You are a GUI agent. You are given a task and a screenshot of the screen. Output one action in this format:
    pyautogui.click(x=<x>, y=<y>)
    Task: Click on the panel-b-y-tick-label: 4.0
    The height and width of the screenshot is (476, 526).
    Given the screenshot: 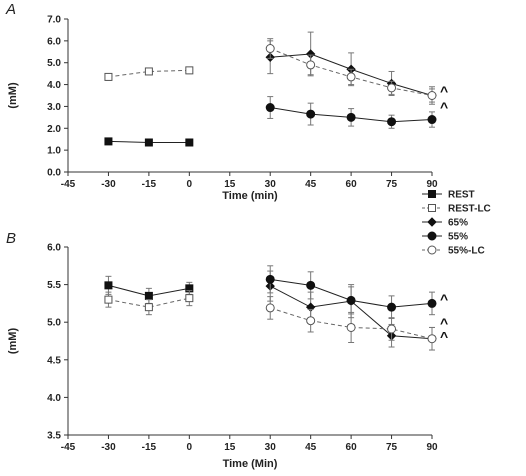 What is the action you would take?
    pyautogui.click(x=54, y=398)
    